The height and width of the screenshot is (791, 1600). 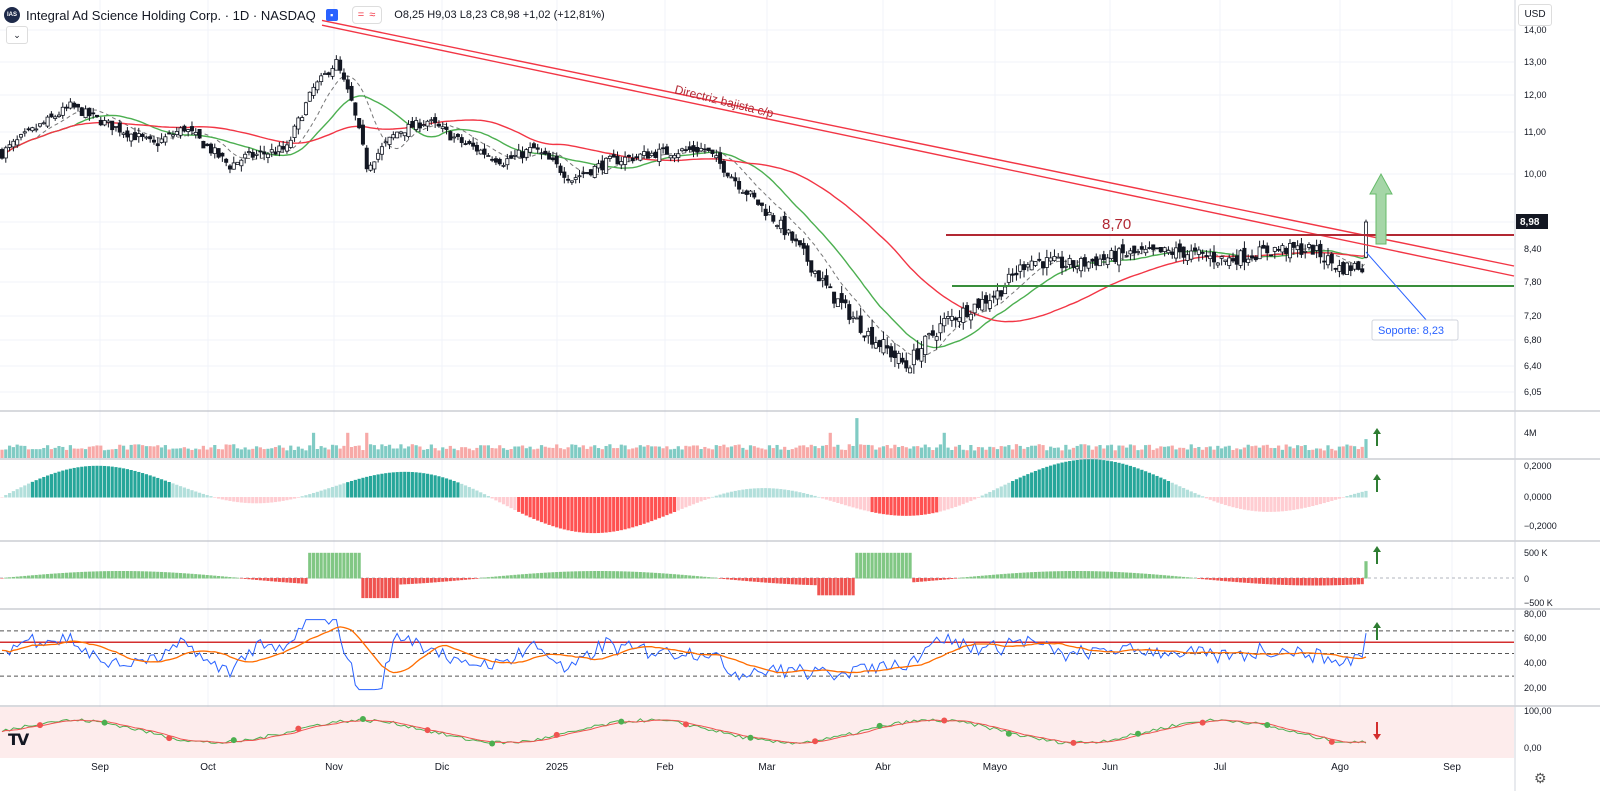 What do you see at coordinates (1533, 249) in the screenshot?
I see `price-tick-label: 8,40` at bounding box center [1533, 249].